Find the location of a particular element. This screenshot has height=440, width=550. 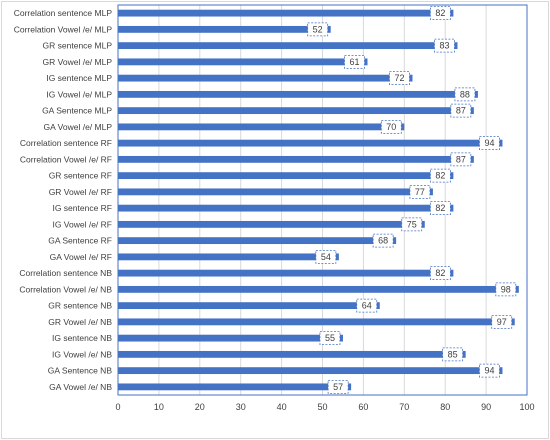

data-label: 68 is located at coordinates (383, 241).